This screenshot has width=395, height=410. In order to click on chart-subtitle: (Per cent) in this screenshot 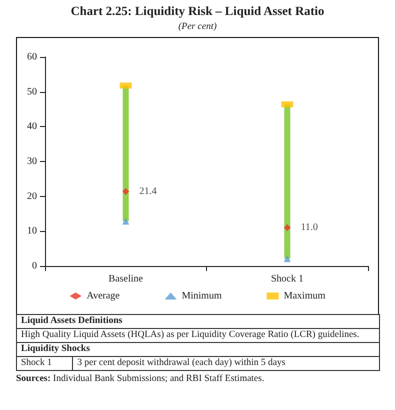, I will do `click(197, 27)`.